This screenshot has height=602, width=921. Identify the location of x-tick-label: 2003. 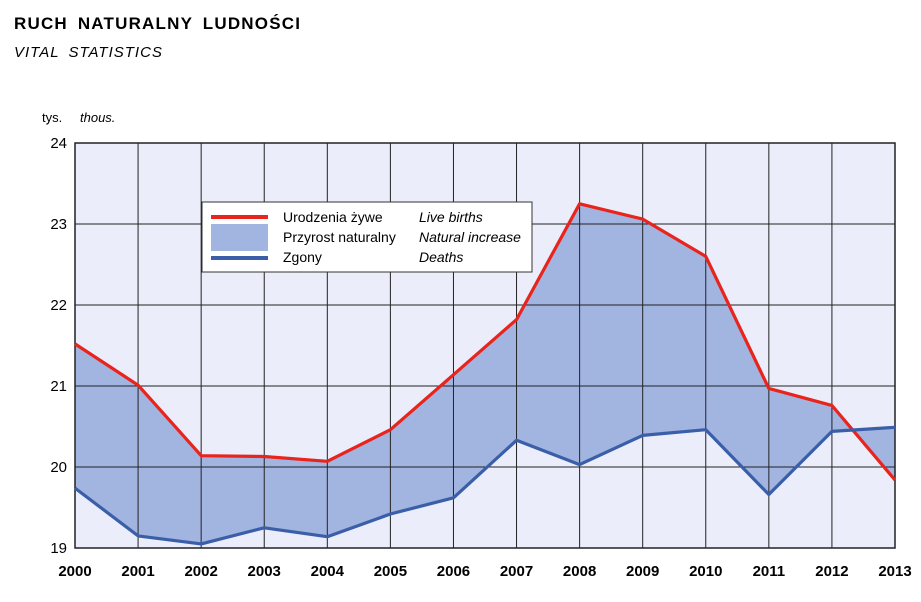
(264, 571).